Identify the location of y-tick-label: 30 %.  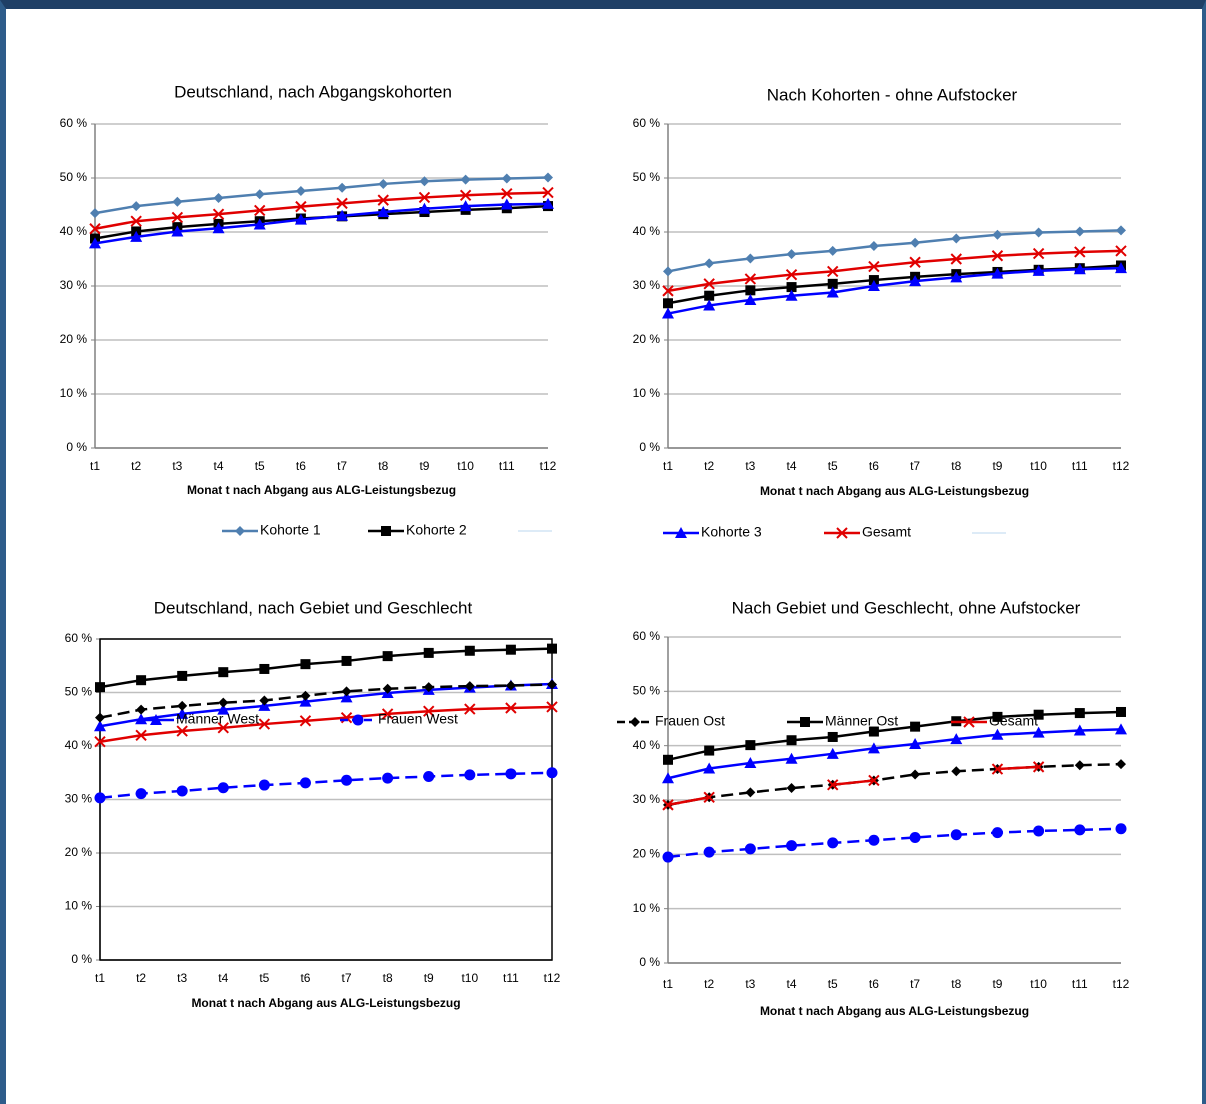
(647, 799).